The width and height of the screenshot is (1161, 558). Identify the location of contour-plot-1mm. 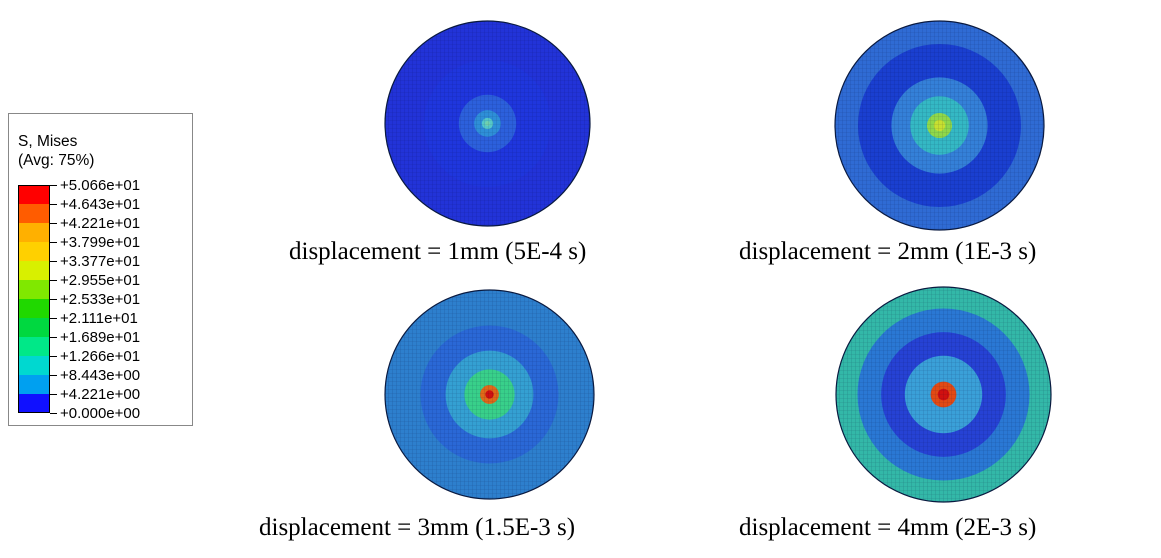
(487, 123).